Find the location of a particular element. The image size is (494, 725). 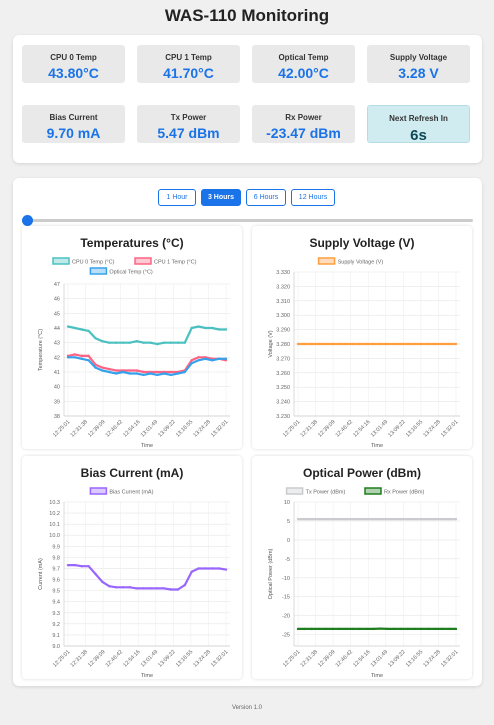

metric-card-cpu1-temp: CPU 1 Temp 41.70°C is located at coordinates (188, 64).